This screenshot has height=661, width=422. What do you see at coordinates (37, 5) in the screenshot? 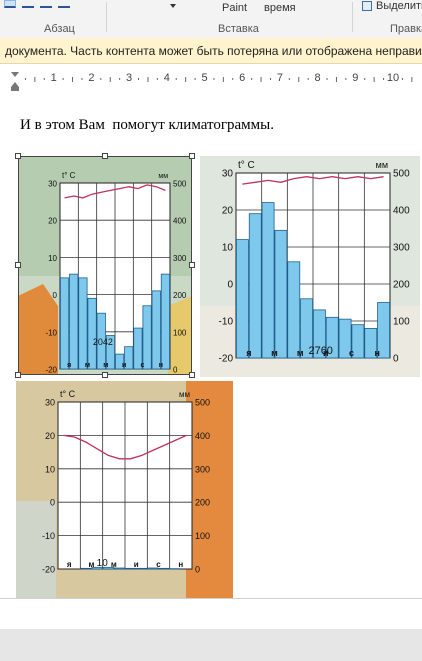
I see `paragraph-align-buttons` at bounding box center [37, 5].